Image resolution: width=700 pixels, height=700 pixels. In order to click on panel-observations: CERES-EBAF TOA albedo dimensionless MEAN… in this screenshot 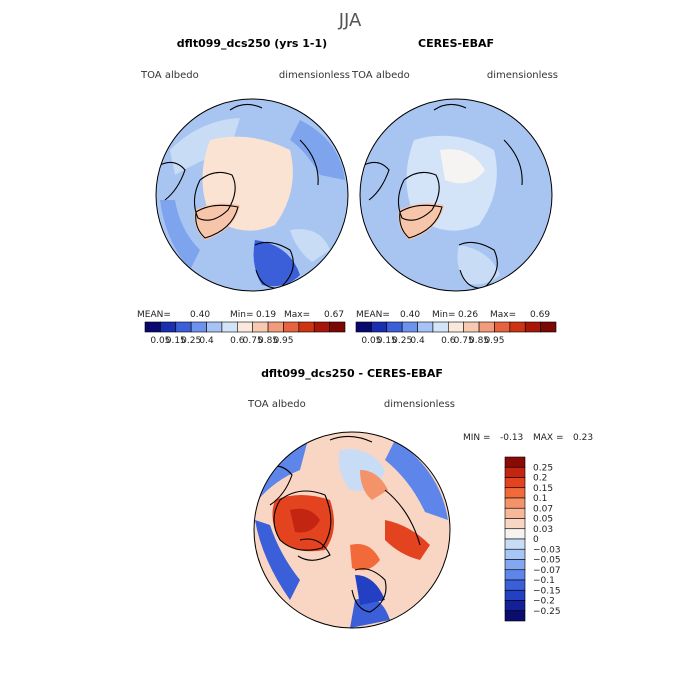, I will do `click(454, 191)`.